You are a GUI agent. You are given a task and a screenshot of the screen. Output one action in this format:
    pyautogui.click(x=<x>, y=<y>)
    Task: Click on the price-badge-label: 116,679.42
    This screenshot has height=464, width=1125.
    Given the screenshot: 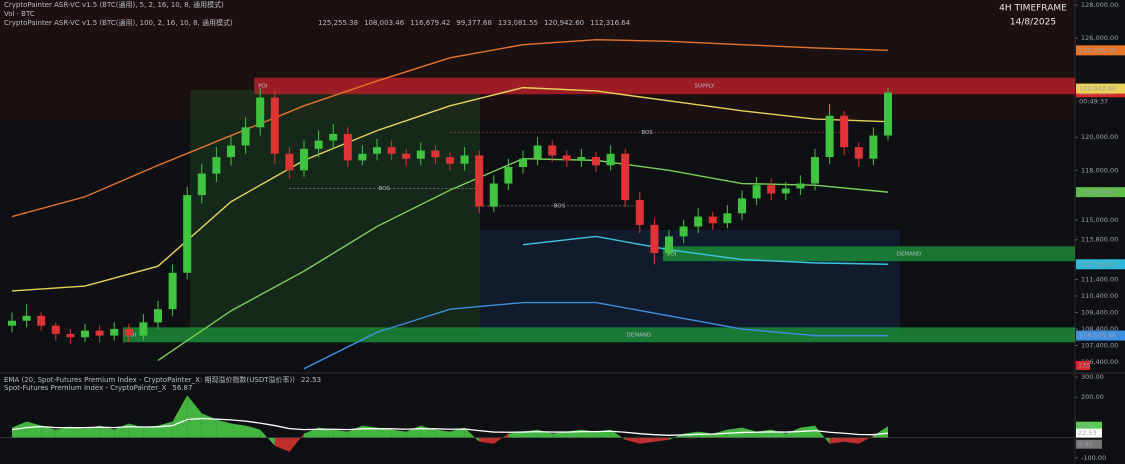 What is the action you would take?
    pyautogui.click(x=1097, y=192)
    